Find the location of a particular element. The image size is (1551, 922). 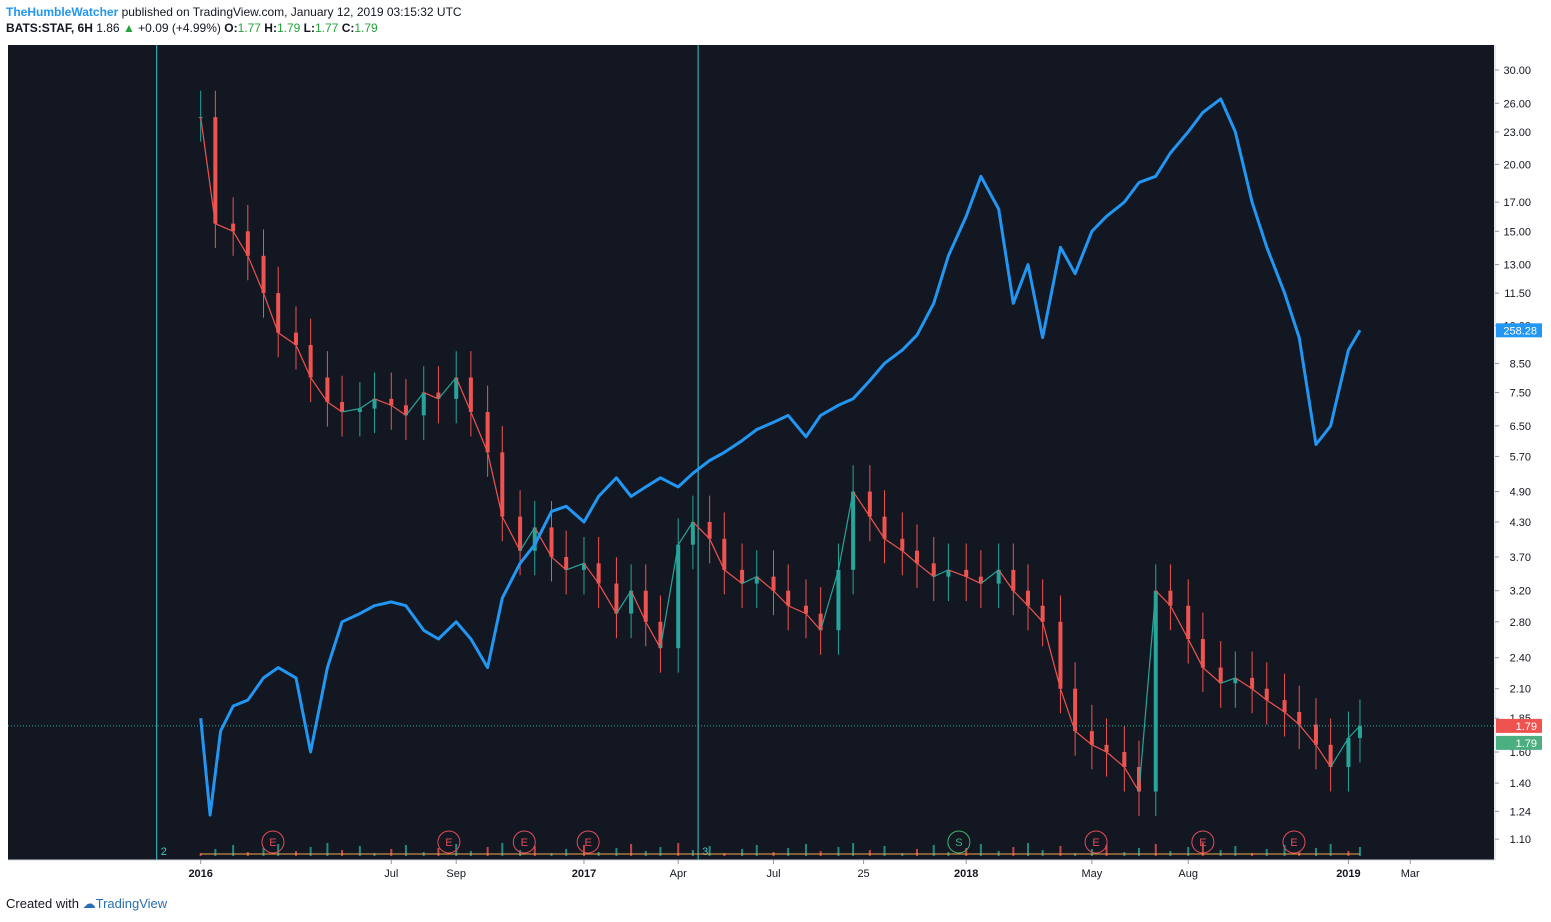

tradingview-logo-icon: ☁ is located at coordinates (89, 903).